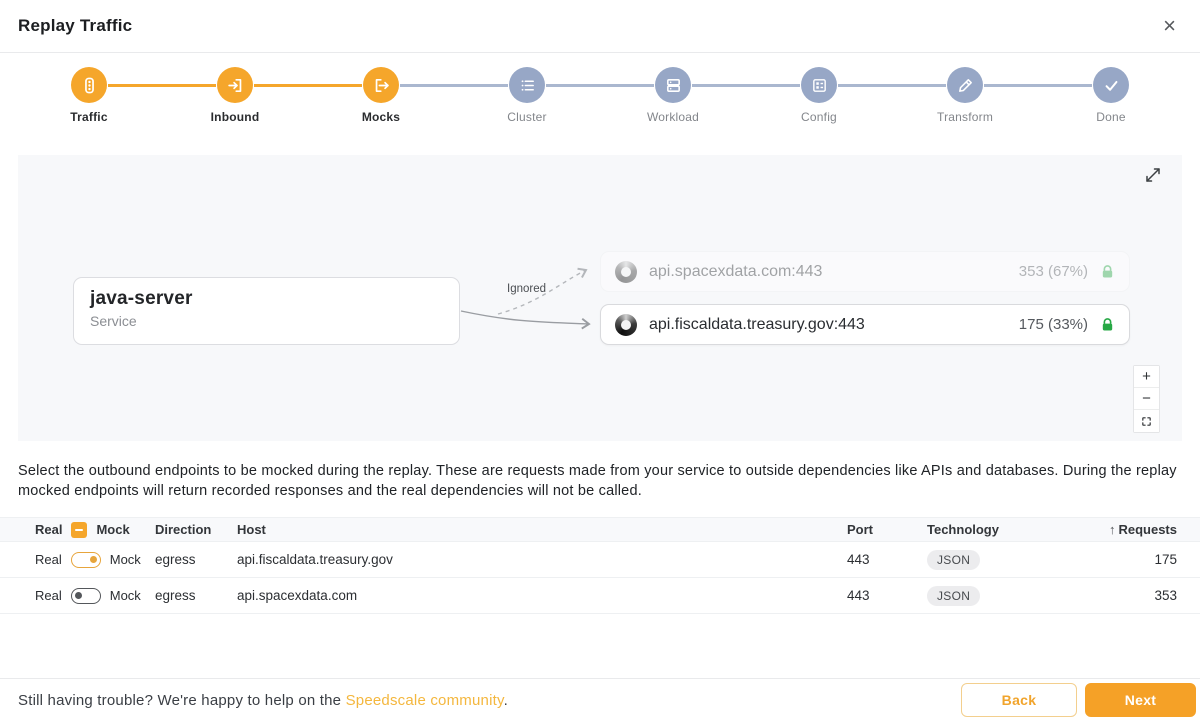  What do you see at coordinates (141, 298) in the screenshot?
I see `service-name: java-server` at bounding box center [141, 298].